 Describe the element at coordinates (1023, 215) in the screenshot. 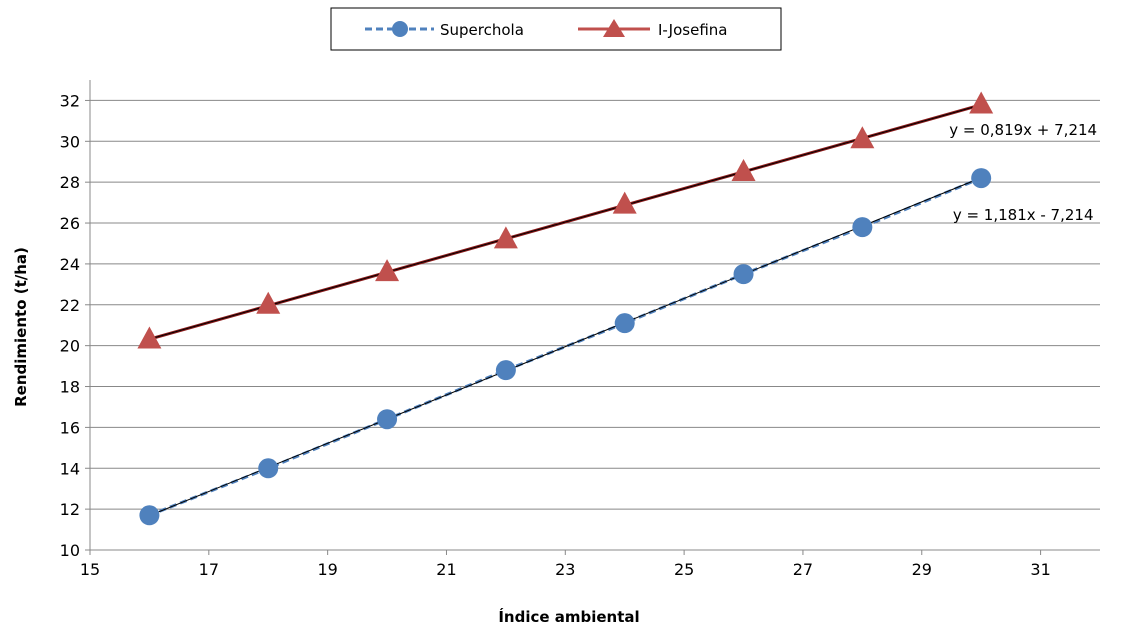

I see `trendline-equation-superchola: y = 1,181x - 7,214` at that location.